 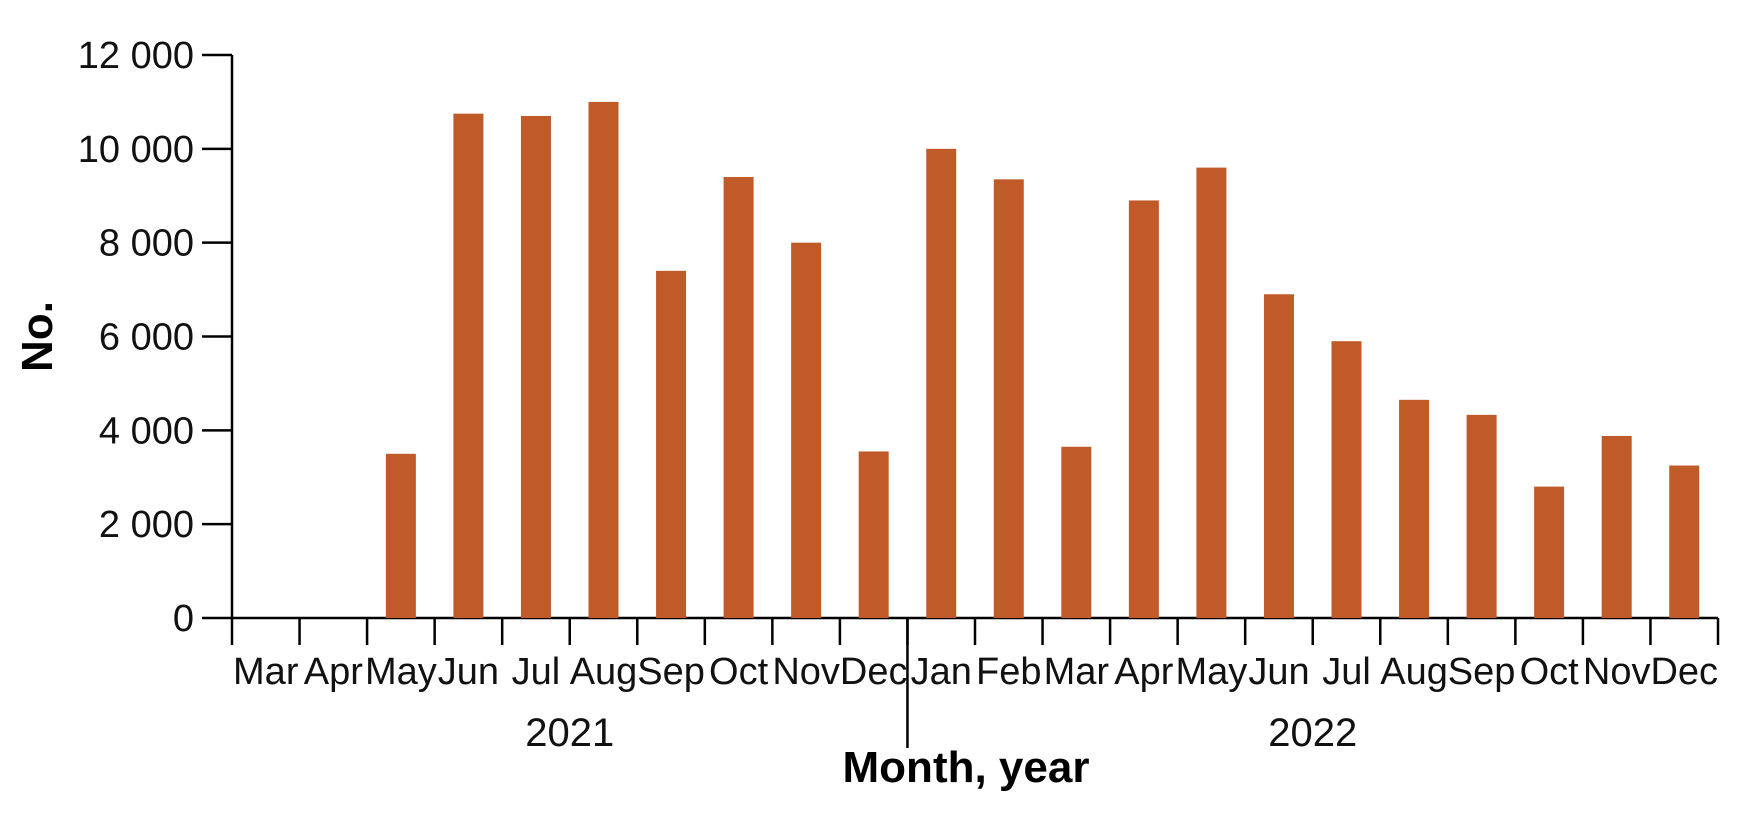 What do you see at coordinates (569, 733) in the screenshot?
I see `year-label: 2021` at bounding box center [569, 733].